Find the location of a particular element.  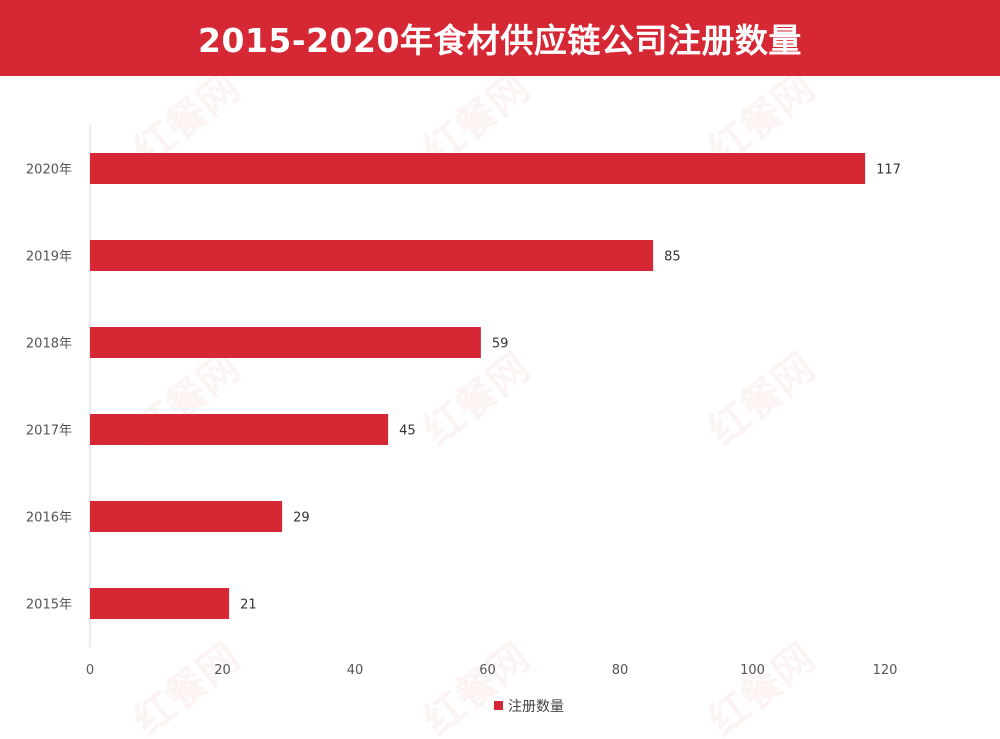

y-tick-label: 2015年 is located at coordinates (49, 605).